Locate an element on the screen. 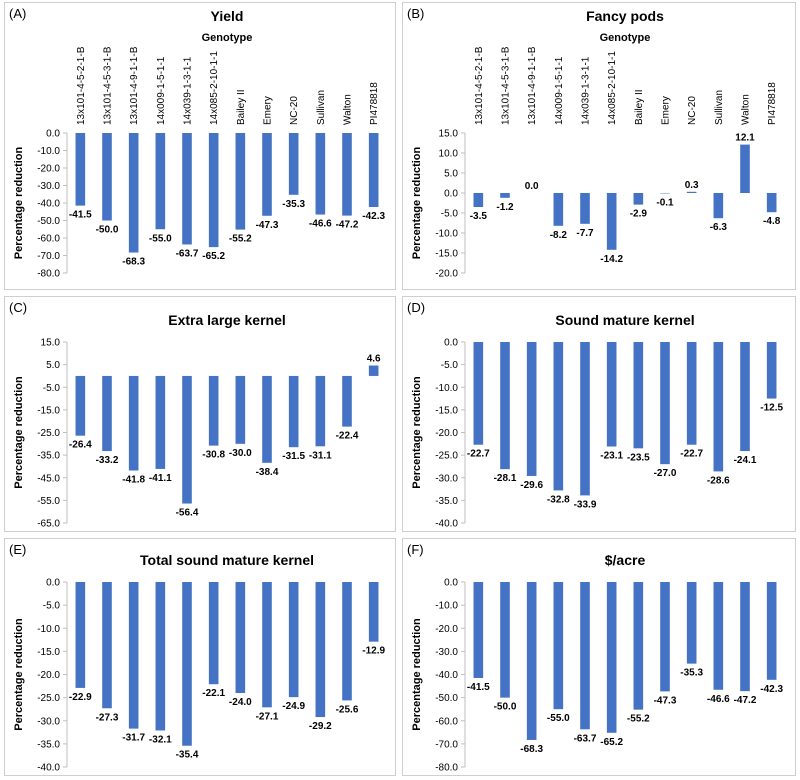  panel-label-a: (A) is located at coordinates (18, 13).